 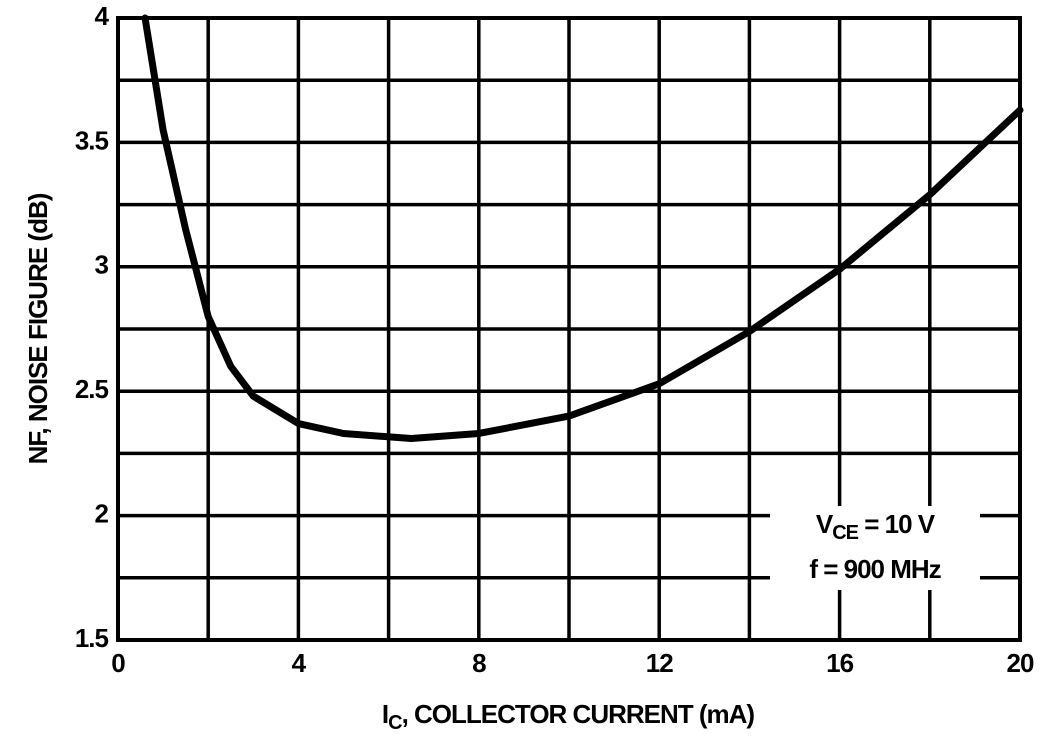 I want to click on y-tick-label: 2.5, so click(x=92, y=389).